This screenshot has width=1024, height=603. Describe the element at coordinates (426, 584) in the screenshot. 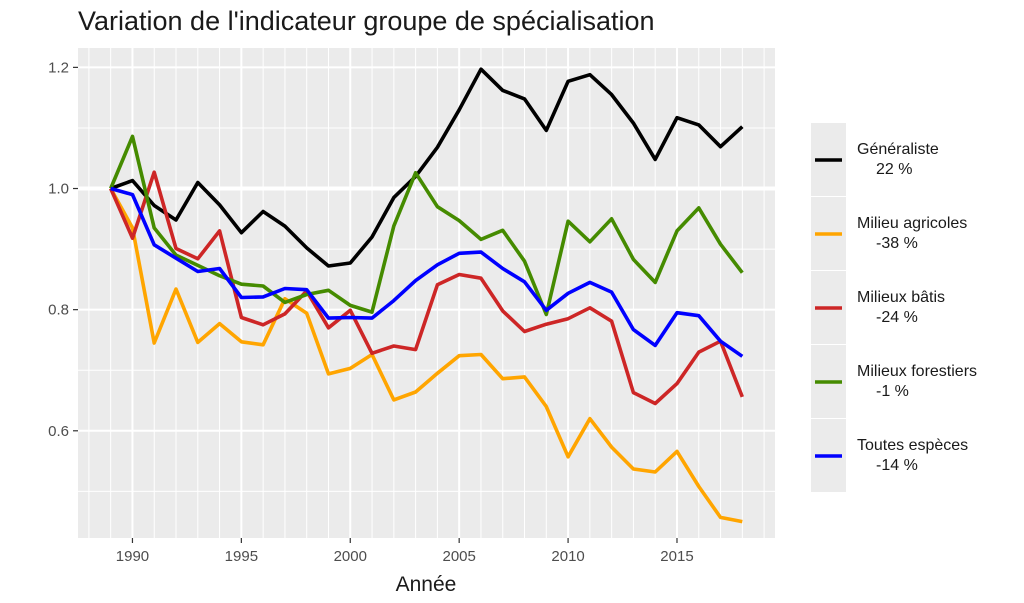

I see `x-axis-title: Année` at that location.